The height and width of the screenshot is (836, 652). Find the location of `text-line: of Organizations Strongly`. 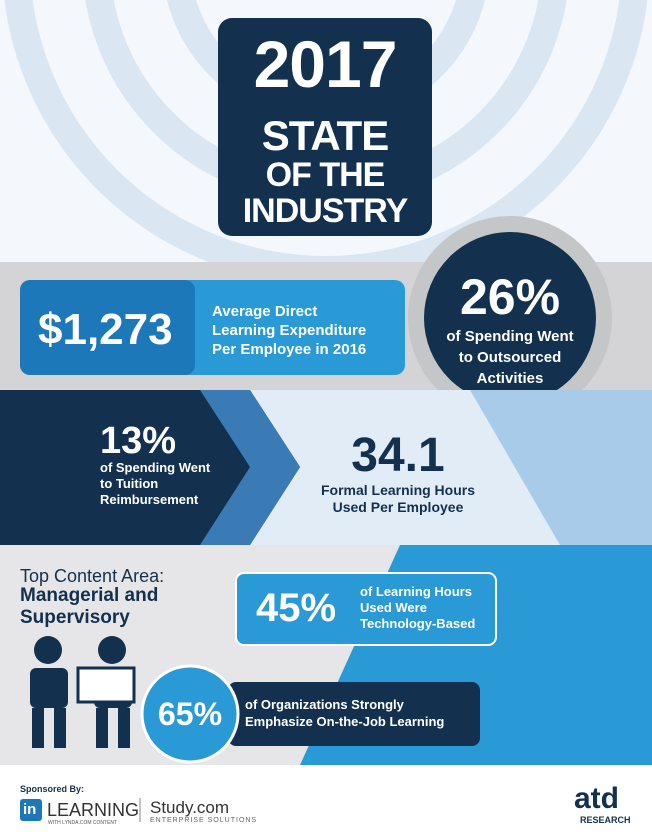

text-line: of Organizations Strongly is located at coordinates (324, 704).